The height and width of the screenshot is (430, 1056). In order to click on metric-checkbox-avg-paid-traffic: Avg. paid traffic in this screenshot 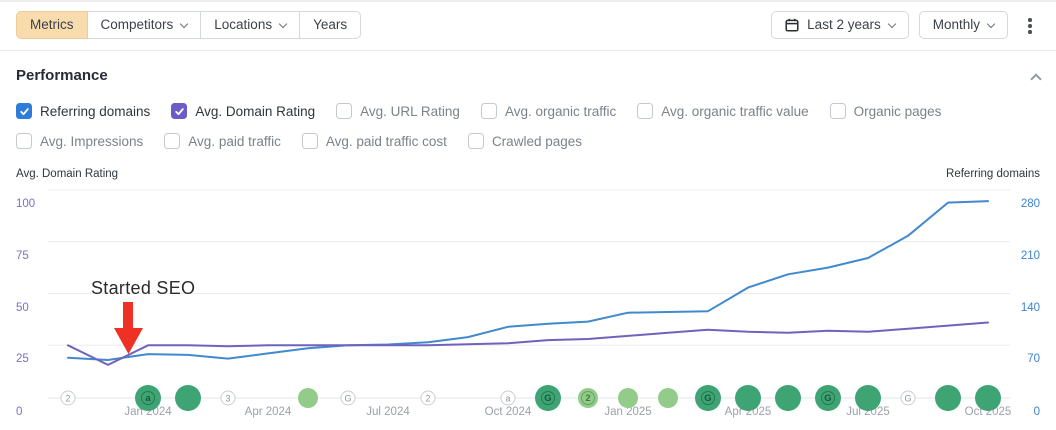, I will do `click(222, 141)`.